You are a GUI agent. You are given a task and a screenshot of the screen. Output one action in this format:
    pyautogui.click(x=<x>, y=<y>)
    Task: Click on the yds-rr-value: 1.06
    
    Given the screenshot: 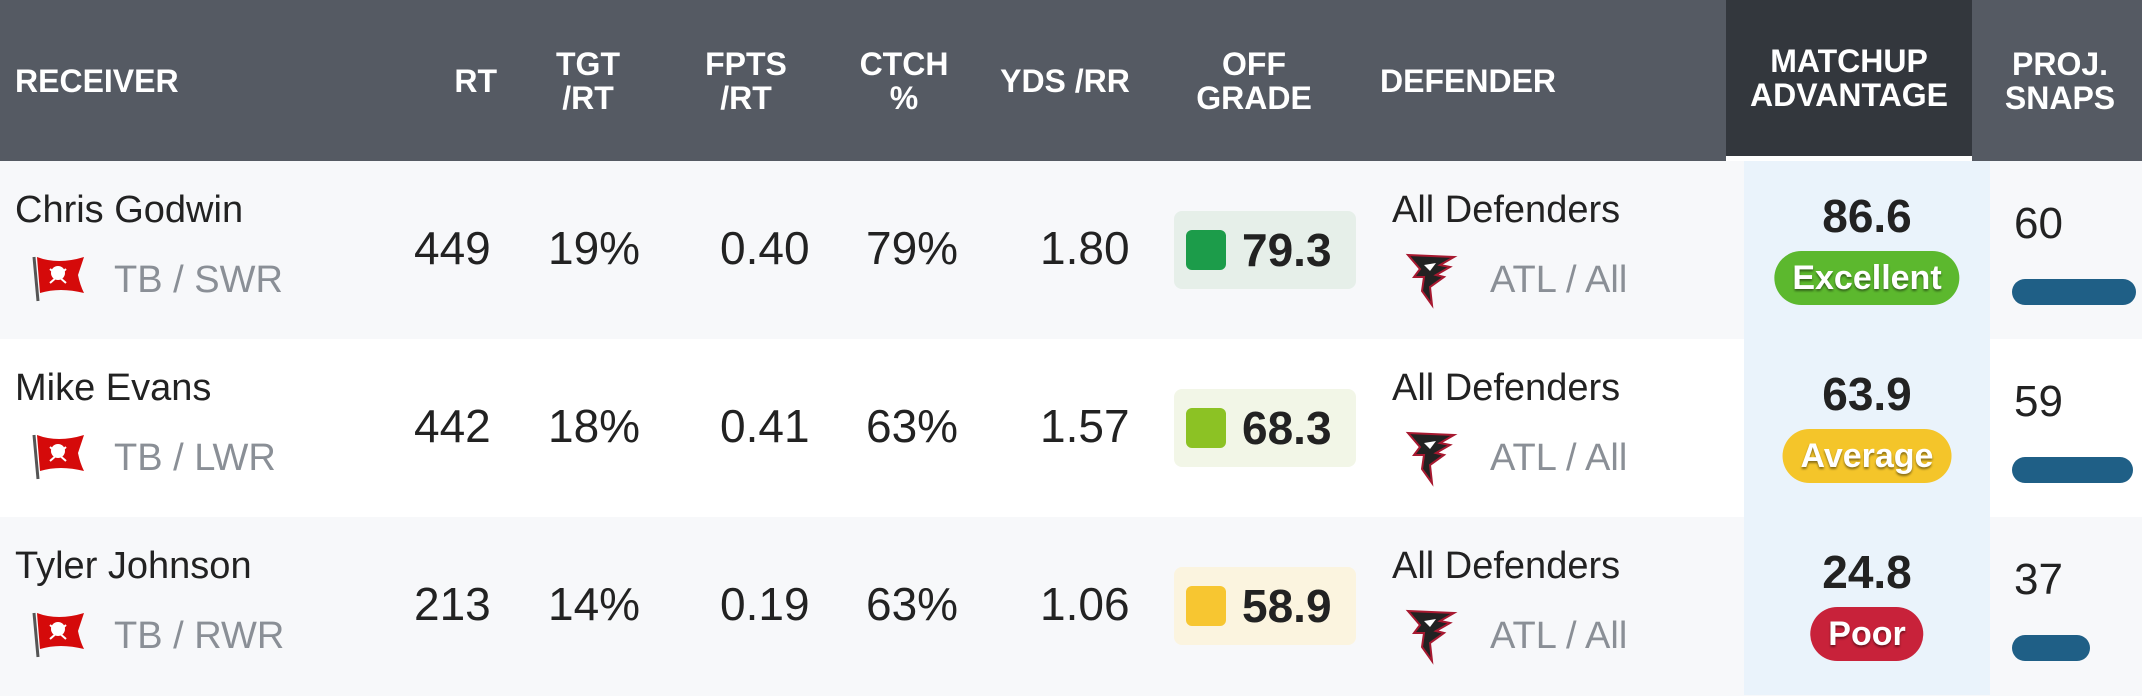 What is the action you would take?
    pyautogui.click(x=1085, y=604)
    